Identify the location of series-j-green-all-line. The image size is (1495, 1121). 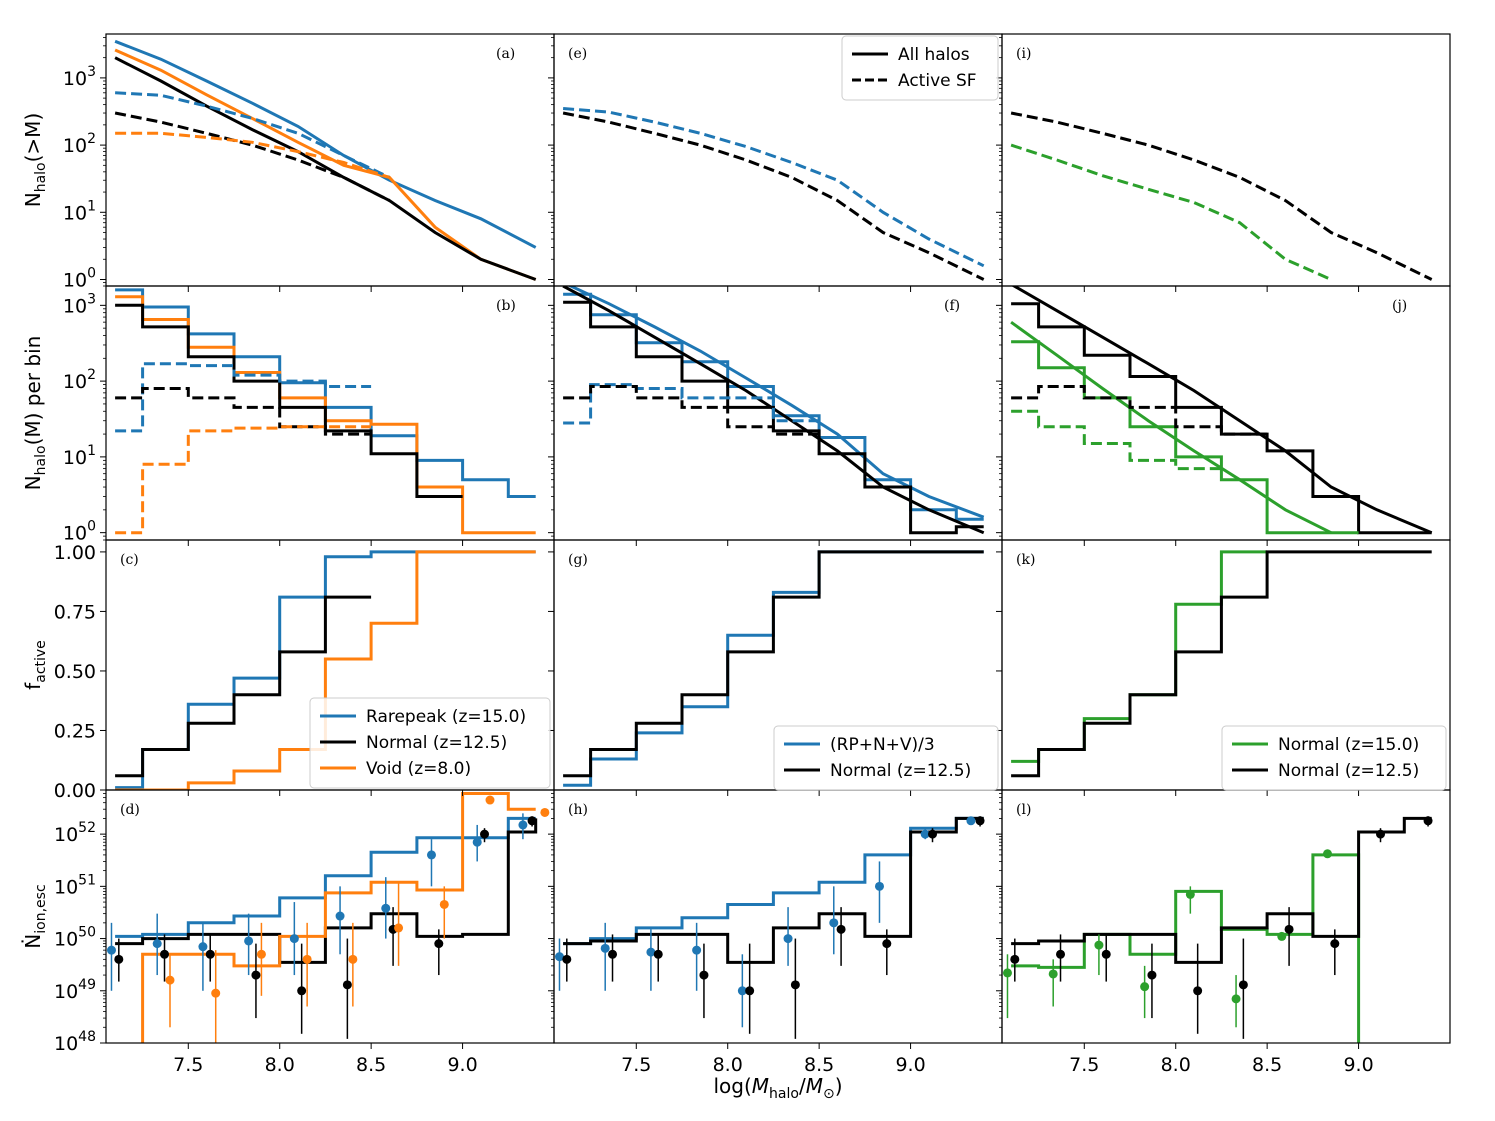
(1171, 427).